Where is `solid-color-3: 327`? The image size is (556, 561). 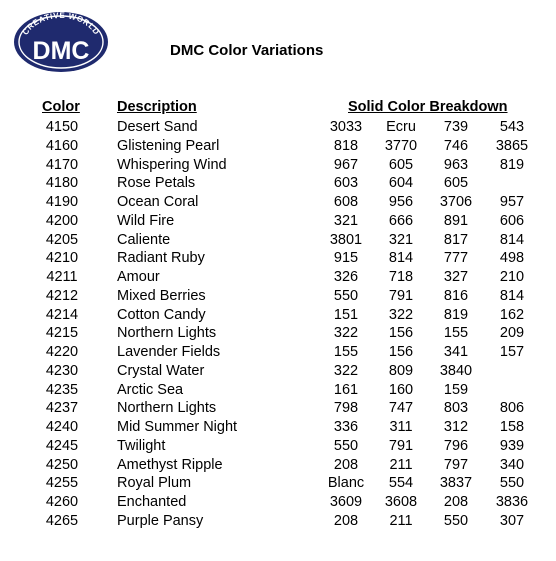 solid-color-3: 327 is located at coordinates (456, 277).